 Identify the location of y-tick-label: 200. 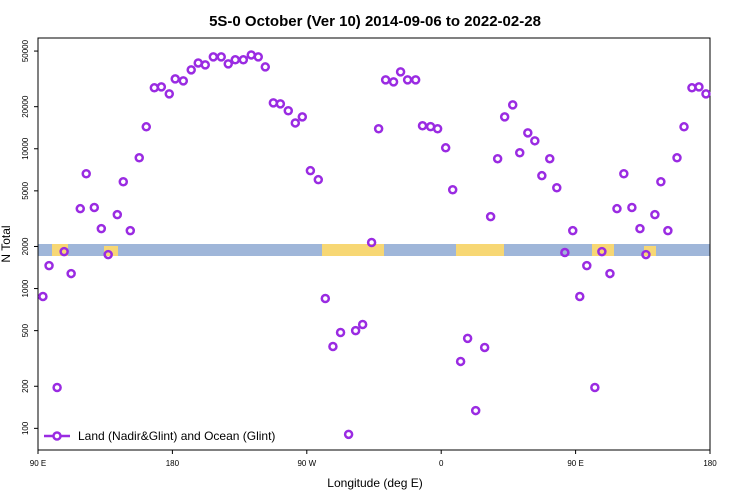
(25, 386).